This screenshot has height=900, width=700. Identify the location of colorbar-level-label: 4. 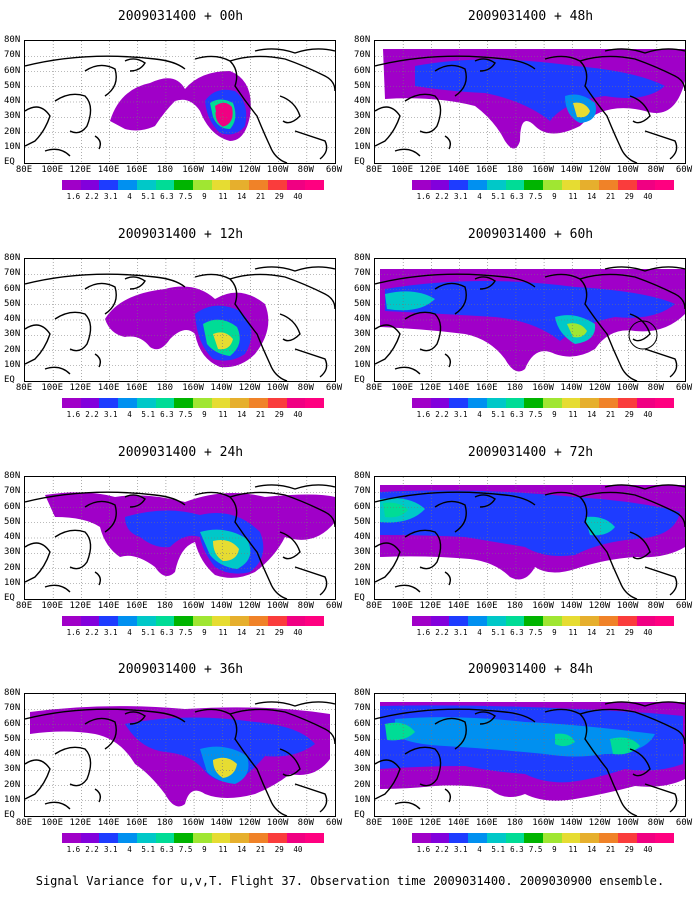
(129, 196).